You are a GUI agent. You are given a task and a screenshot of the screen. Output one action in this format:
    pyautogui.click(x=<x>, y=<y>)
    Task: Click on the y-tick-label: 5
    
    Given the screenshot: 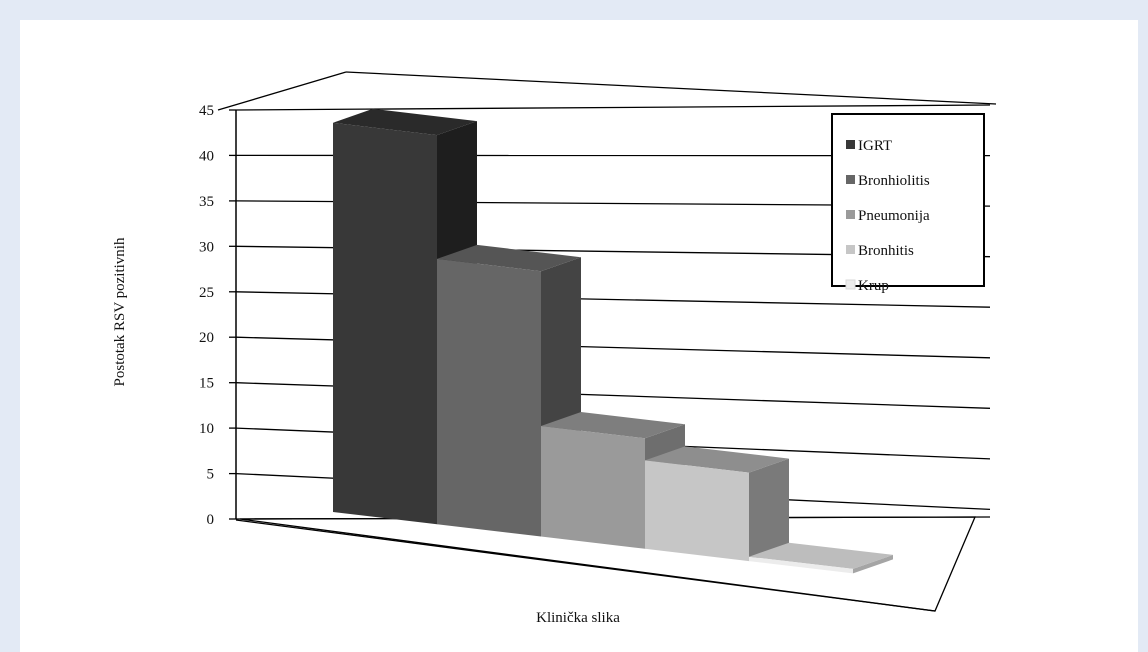 What is the action you would take?
    pyautogui.click(x=211, y=475)
    